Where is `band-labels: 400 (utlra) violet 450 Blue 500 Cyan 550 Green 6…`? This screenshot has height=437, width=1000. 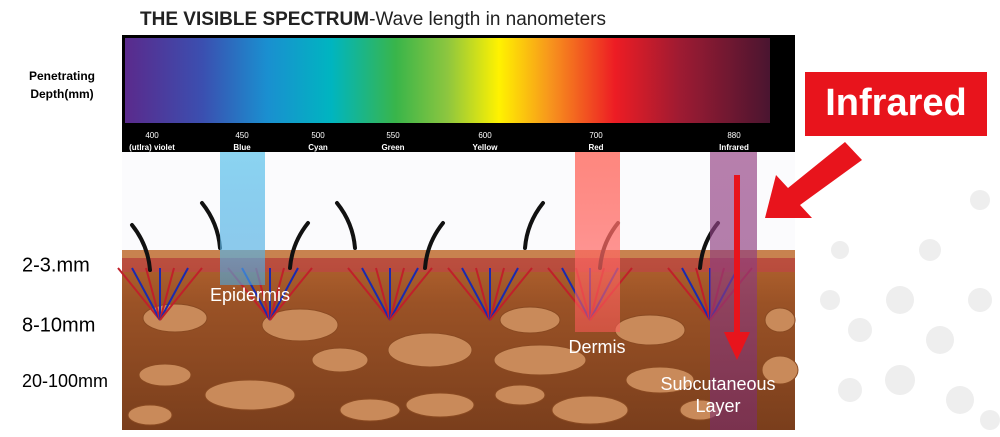 band-labels: 400 (utlra) violet 450 Blue 500 Cyan 550 Green 6… is located at coordinates (439, 141).